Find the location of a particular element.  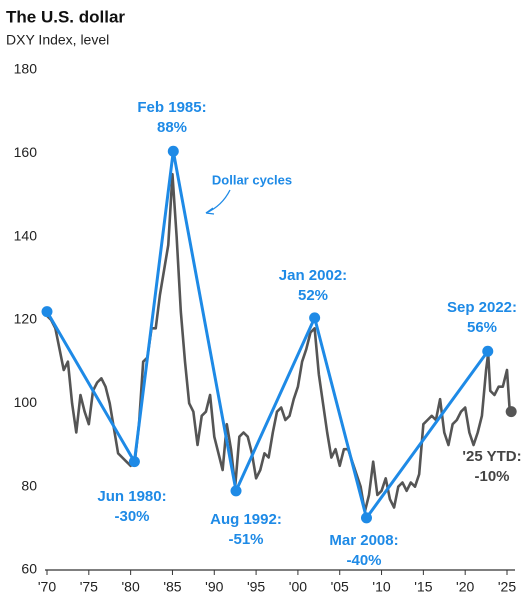

annotation: 52% is located at coordinates (313, 295).